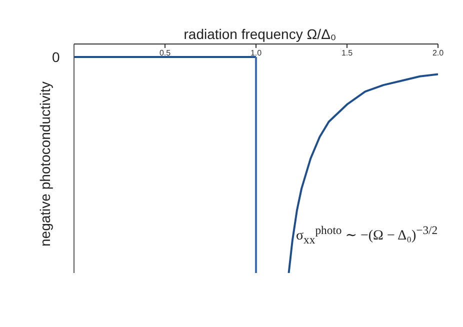  I want to click on x-tick-label: 1.0, so click(256, 53).